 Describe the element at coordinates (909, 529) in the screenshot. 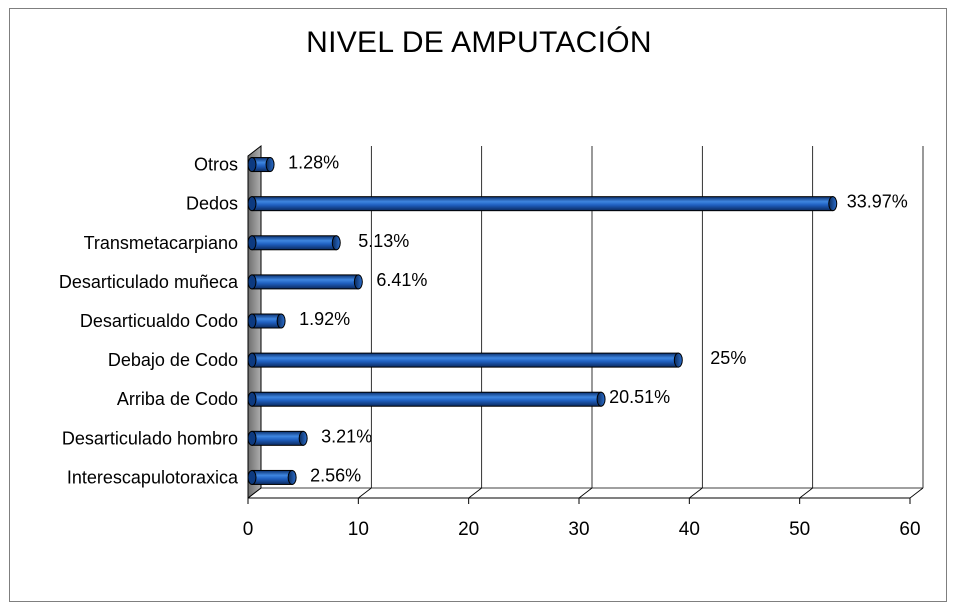

I see `x-tick-label: 60` at that location.